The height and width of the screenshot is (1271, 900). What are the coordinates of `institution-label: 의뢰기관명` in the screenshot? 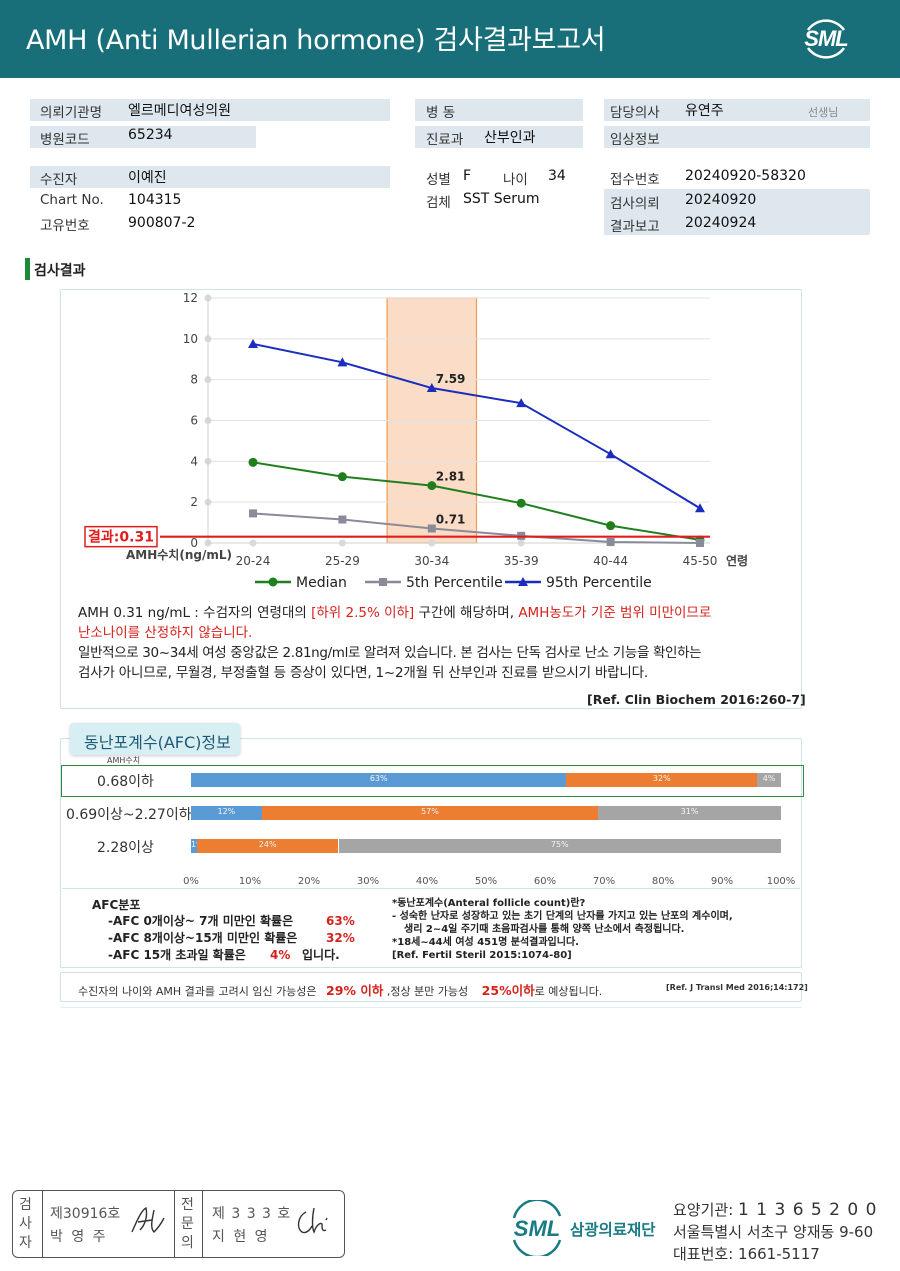 It's located at (71, 113).